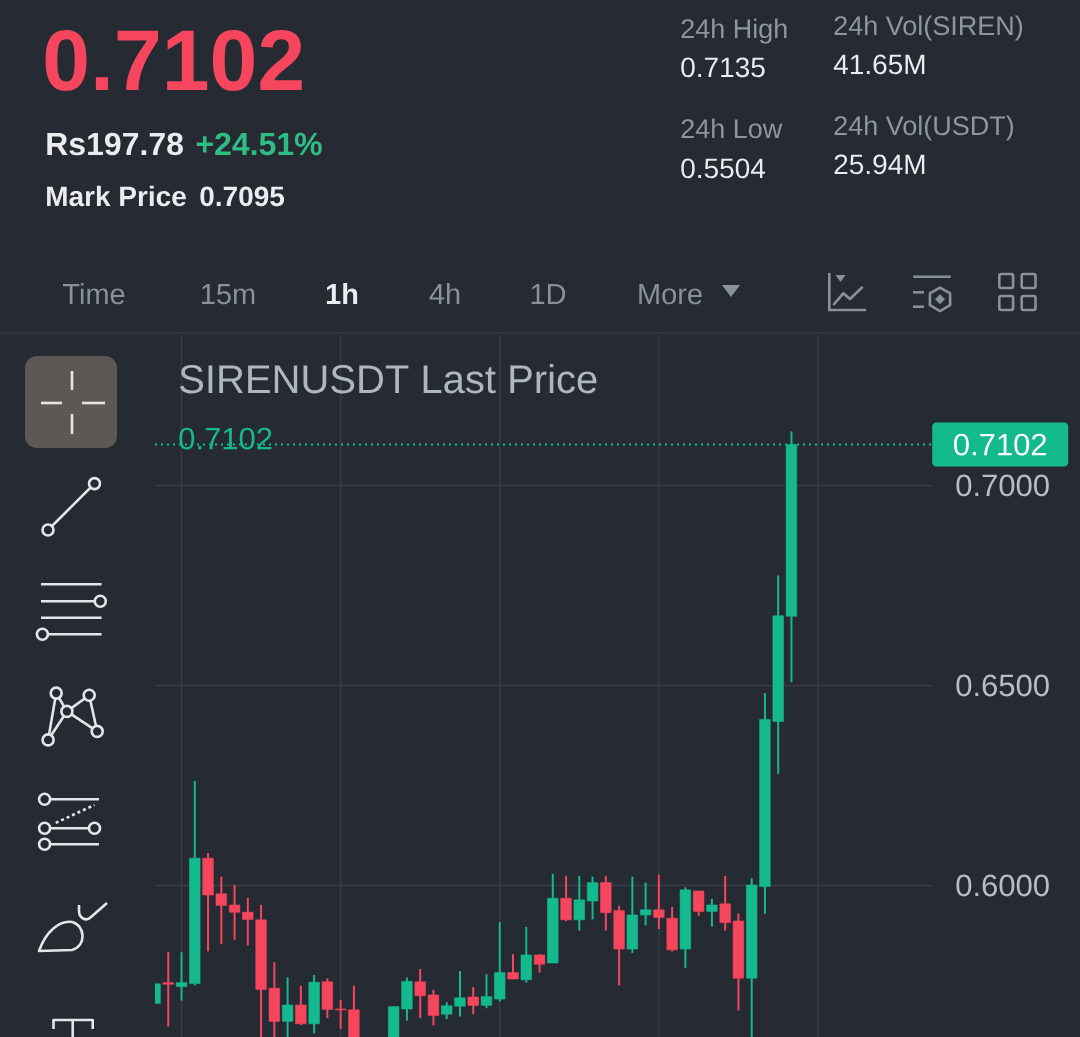  Describe the element at coordinates (1002, 885) in the screenshot. I see `y-tick-label: 0.6000` at that location.